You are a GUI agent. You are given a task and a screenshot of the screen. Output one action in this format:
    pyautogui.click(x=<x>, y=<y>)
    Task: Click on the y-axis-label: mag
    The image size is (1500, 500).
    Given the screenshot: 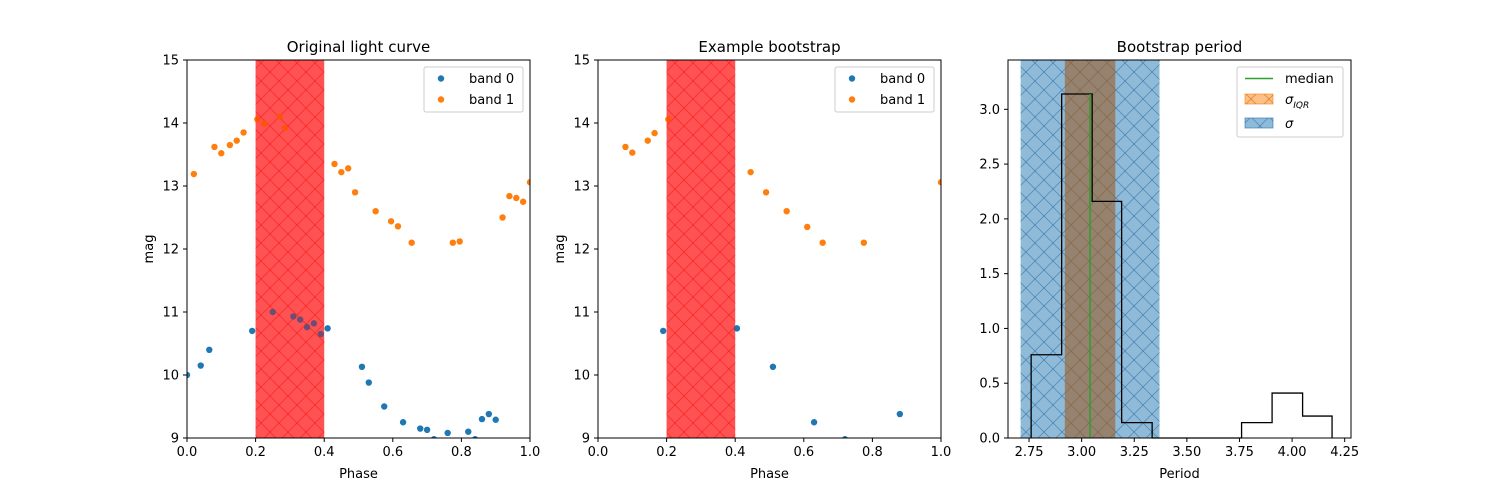 What is the action you would take?
    pyautogui.click(x=149, y=249)
    